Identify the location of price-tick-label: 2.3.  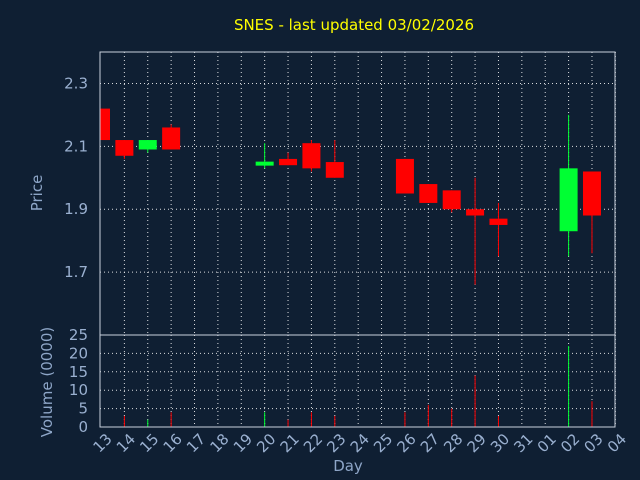
(76, 83).